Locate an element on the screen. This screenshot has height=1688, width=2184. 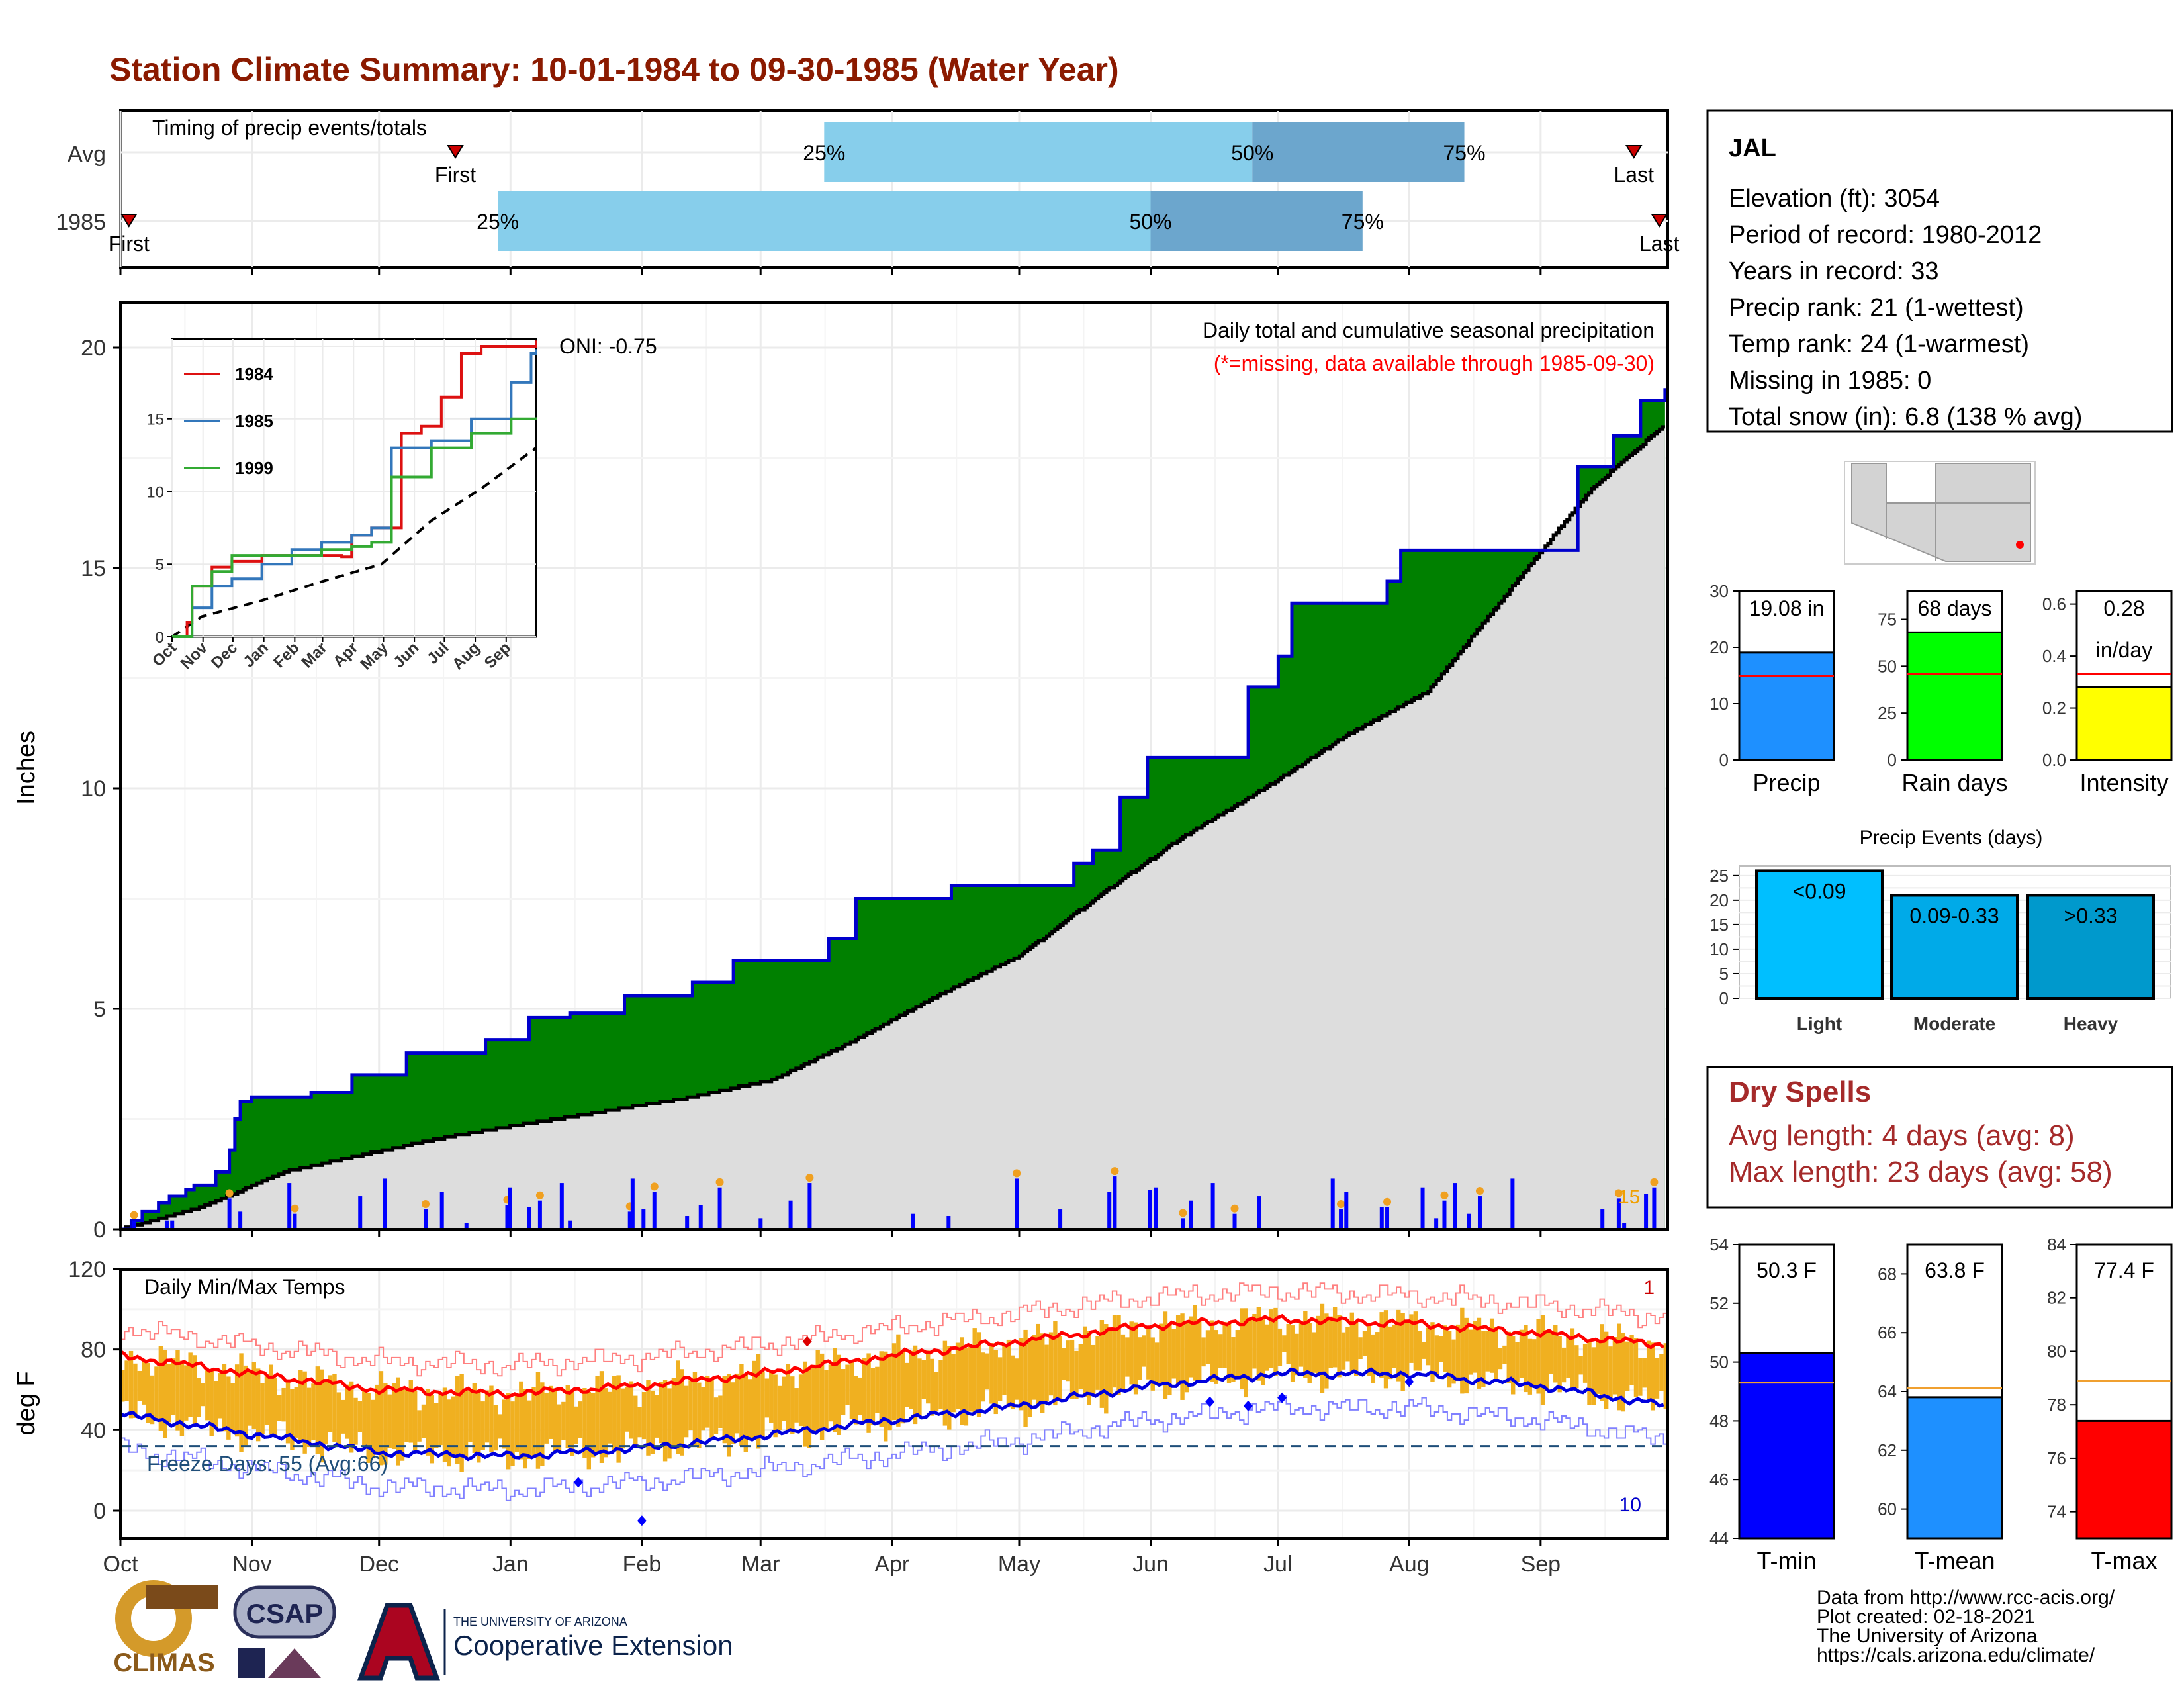
precip-y-tick-label: 10 is located at coordinates (93, 789).